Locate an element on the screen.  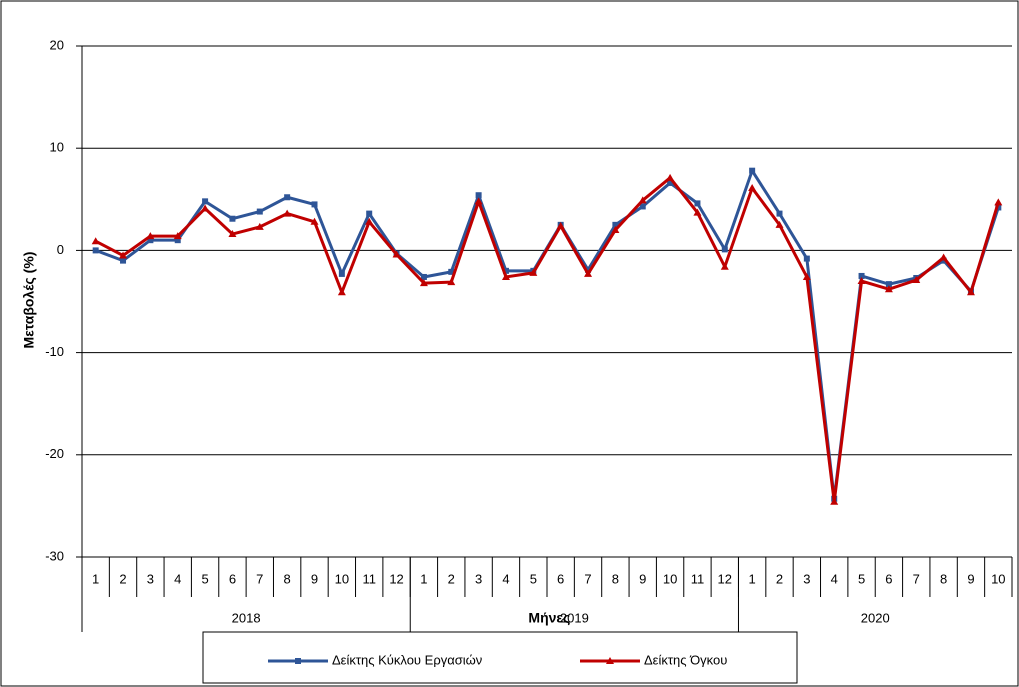
x-group-label: 2018 is located at coordinates (246, 617).